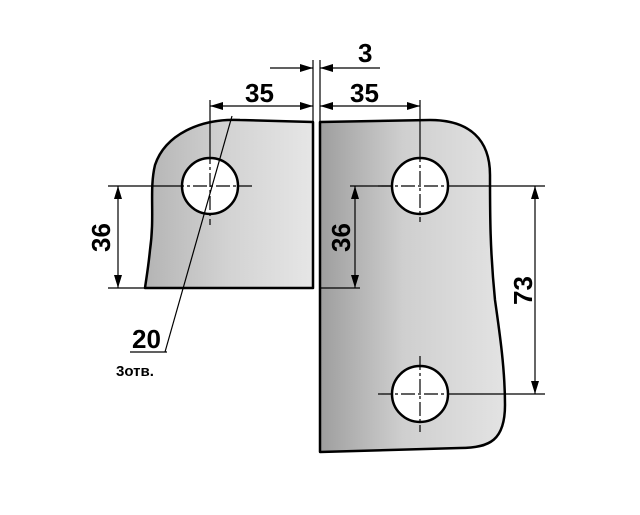 This screenshot has height=515, width=640. I want to click on dimension-left-offset: 35, so click(261, 114).